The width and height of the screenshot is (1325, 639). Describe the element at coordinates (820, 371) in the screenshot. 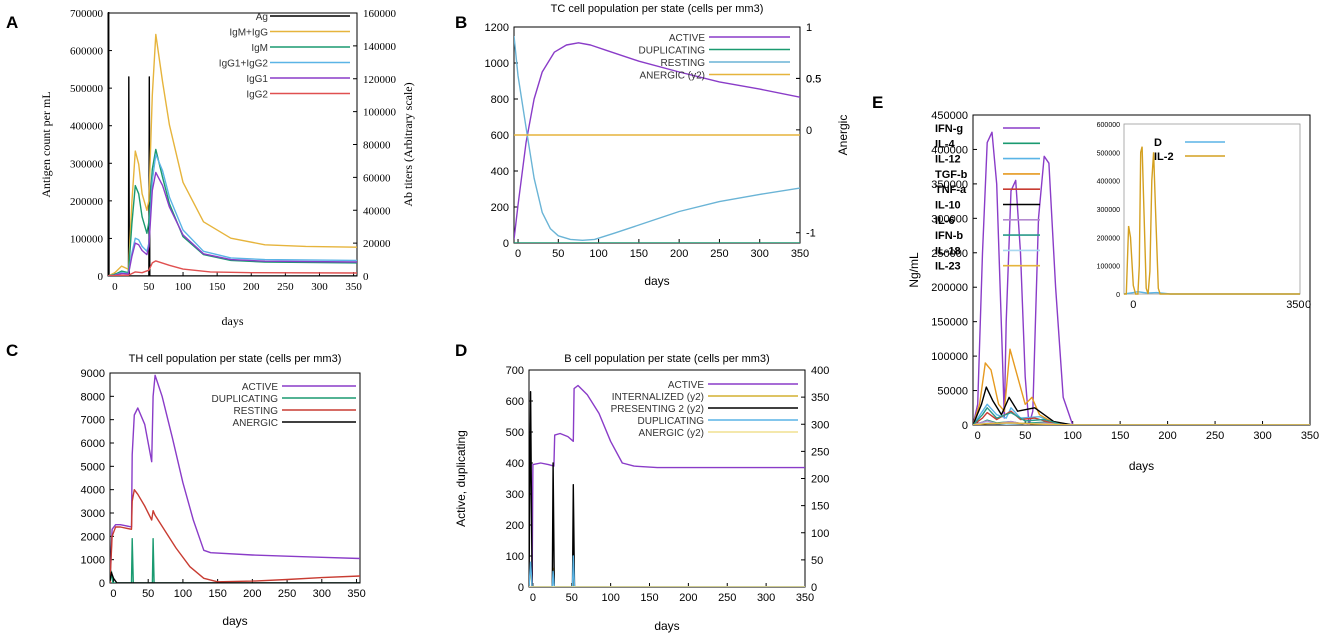

I see `y2-tick-label: 400` at that location.